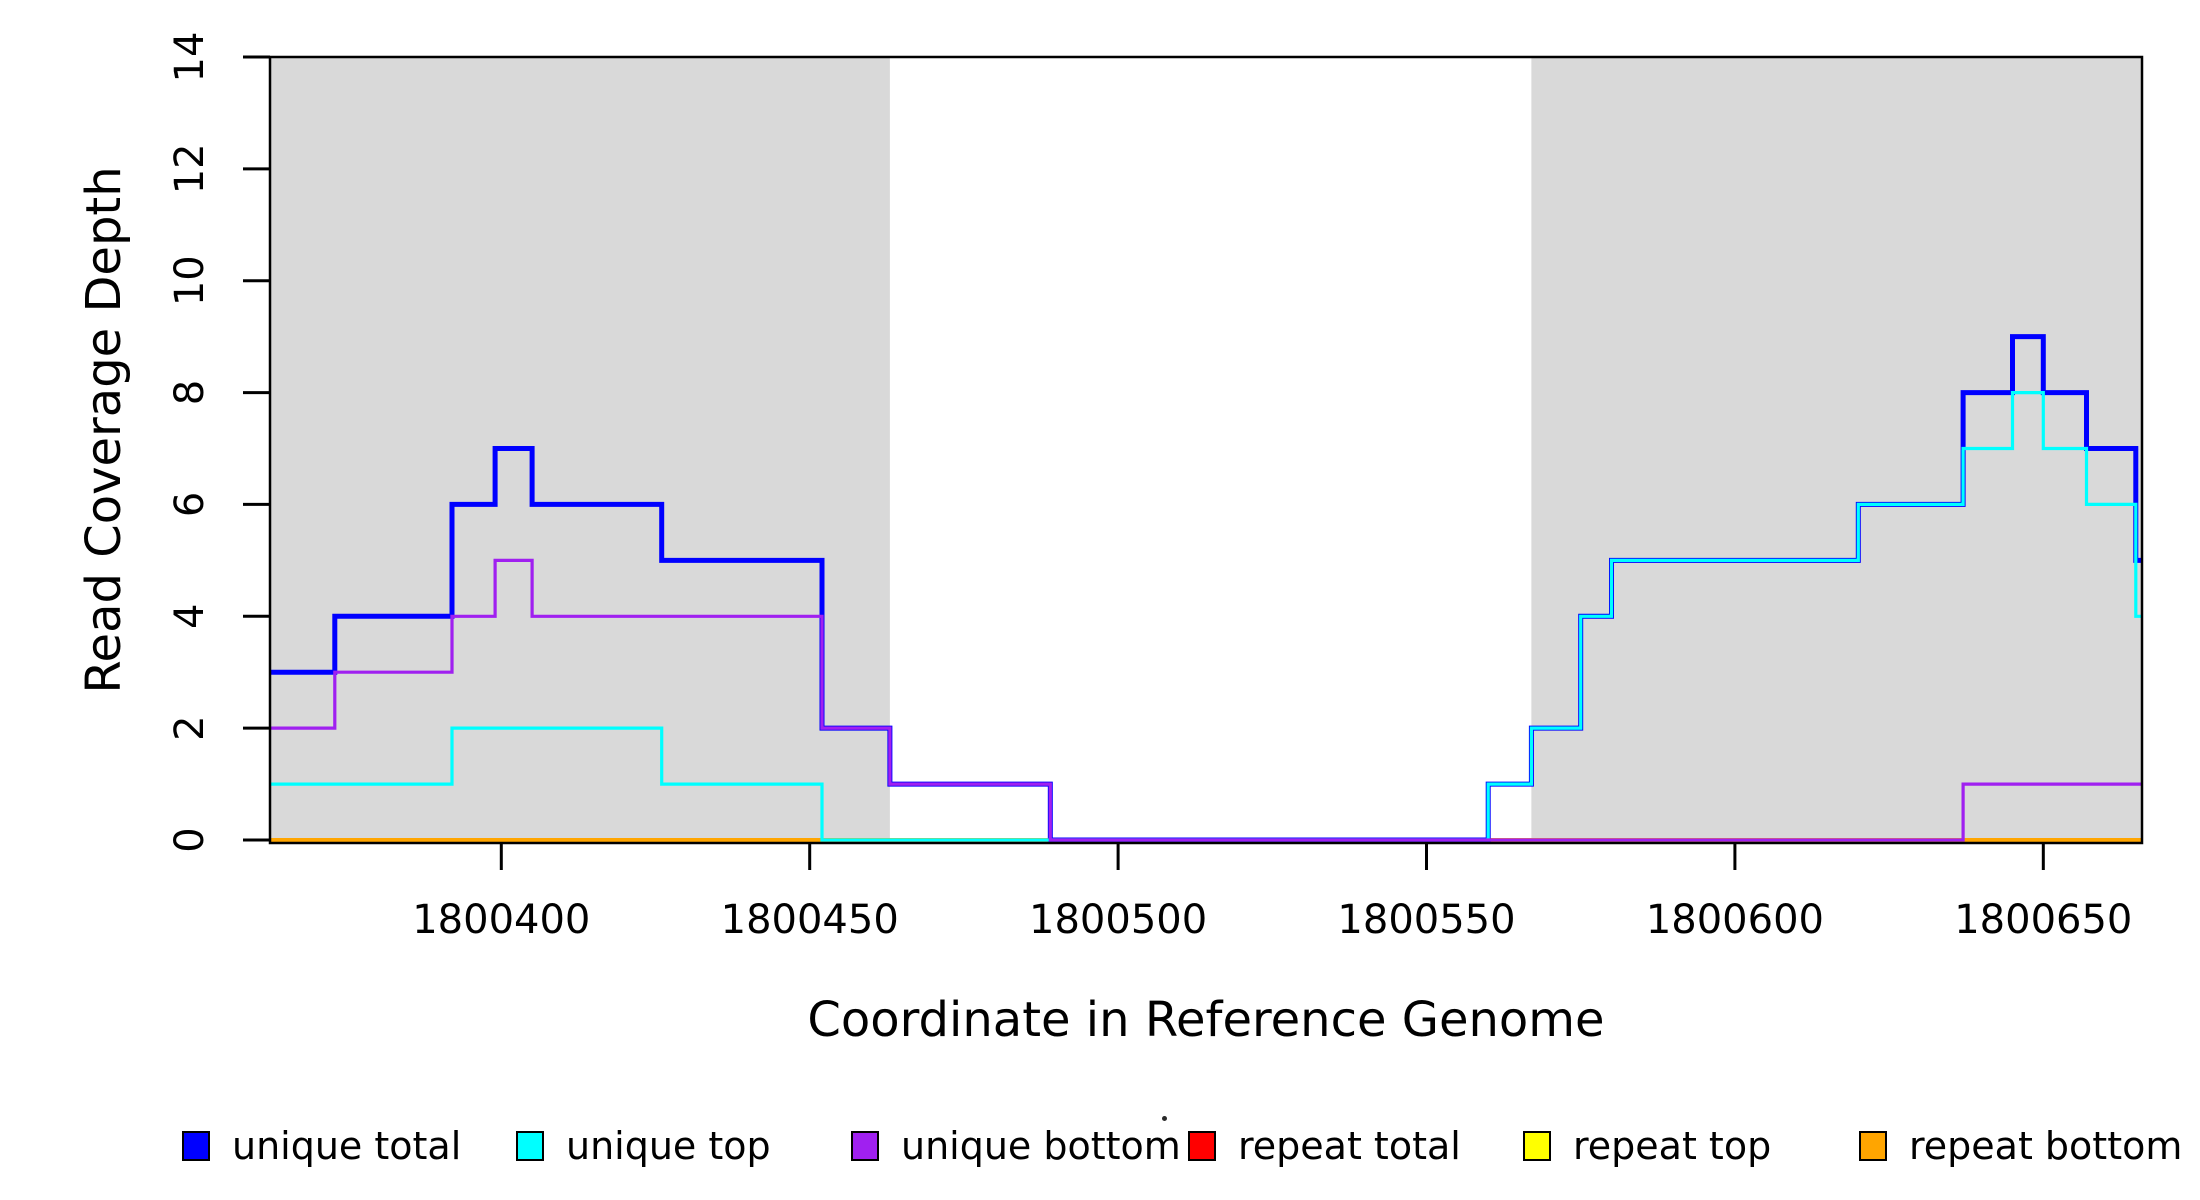 Image resolution: width=2200 pixels, height=1200 pixels. I want to click on y-tick-label: 2, so click(190, 727).